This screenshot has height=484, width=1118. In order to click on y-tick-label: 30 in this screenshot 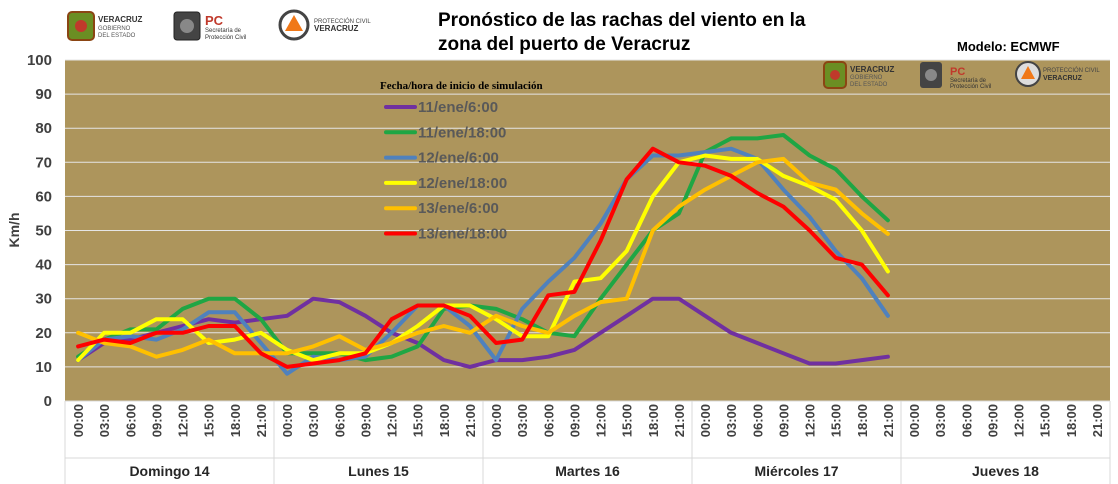, I will do `click(43, 299)`.